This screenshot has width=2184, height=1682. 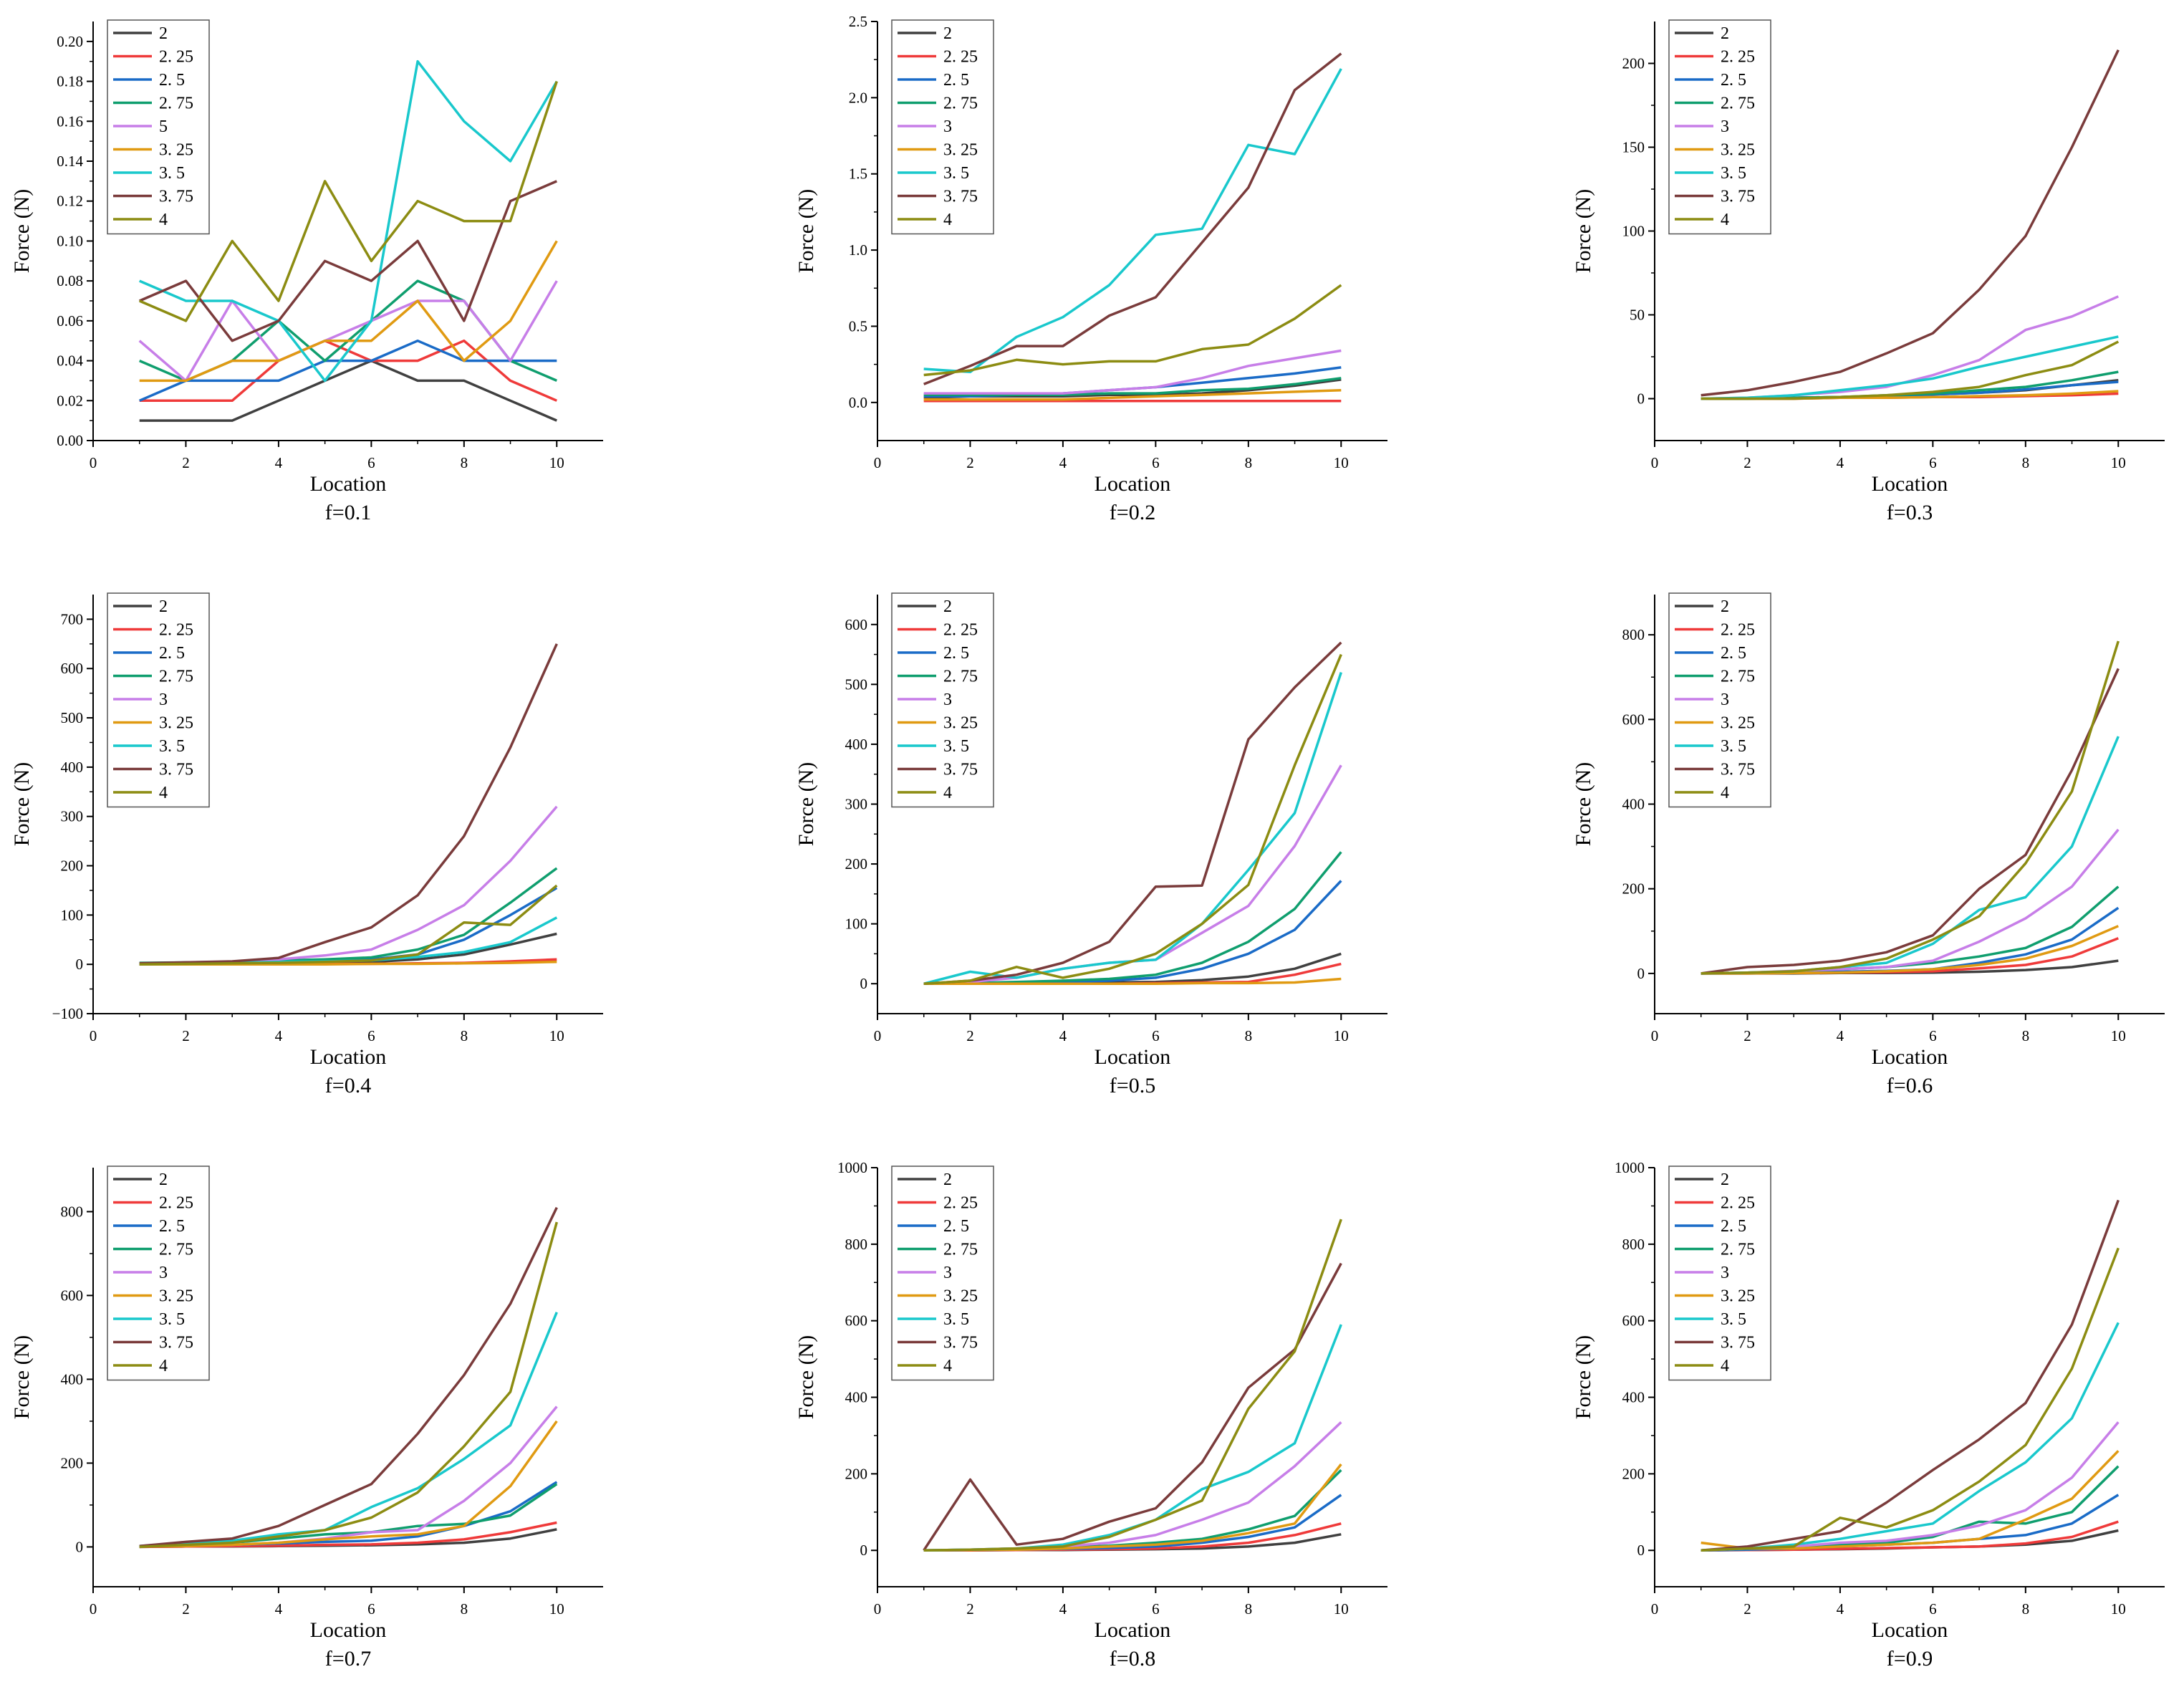 I want to click on panel-caption: f=0.2, so click(x=1132, y=512).